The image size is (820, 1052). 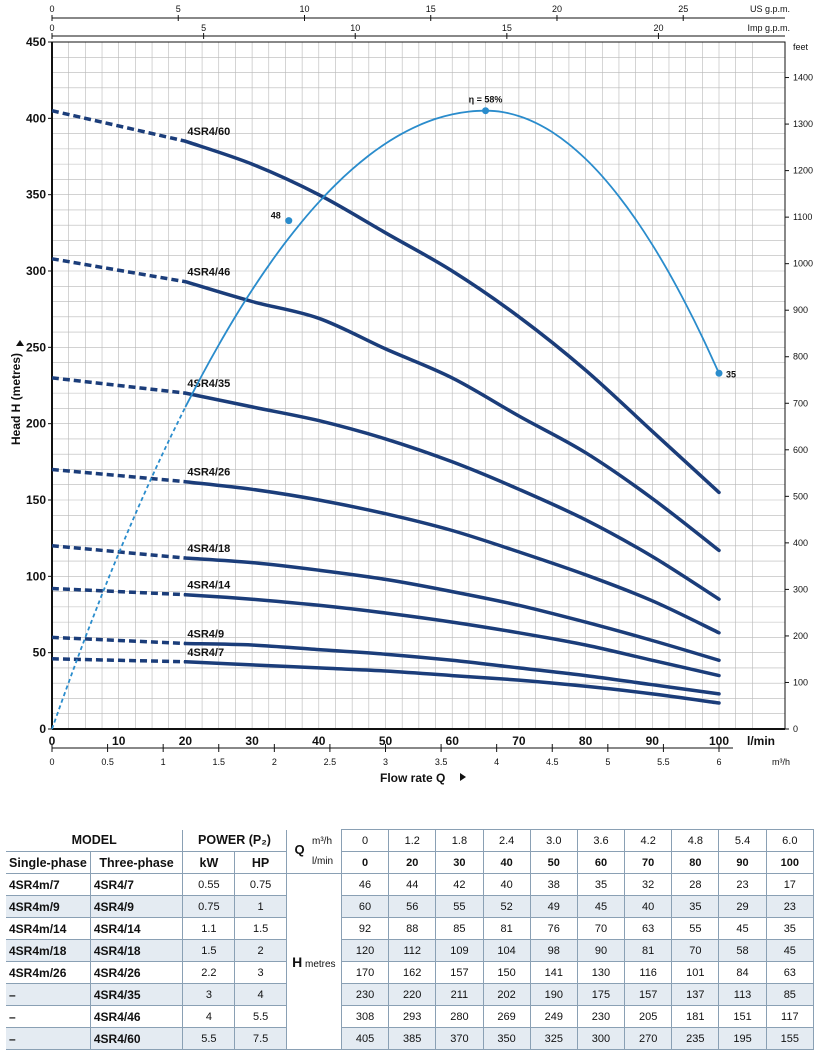 What do you see at coordinates (601, 972) in the screenshot?
I see `head-value: 130` at bounding box center [601, 972].